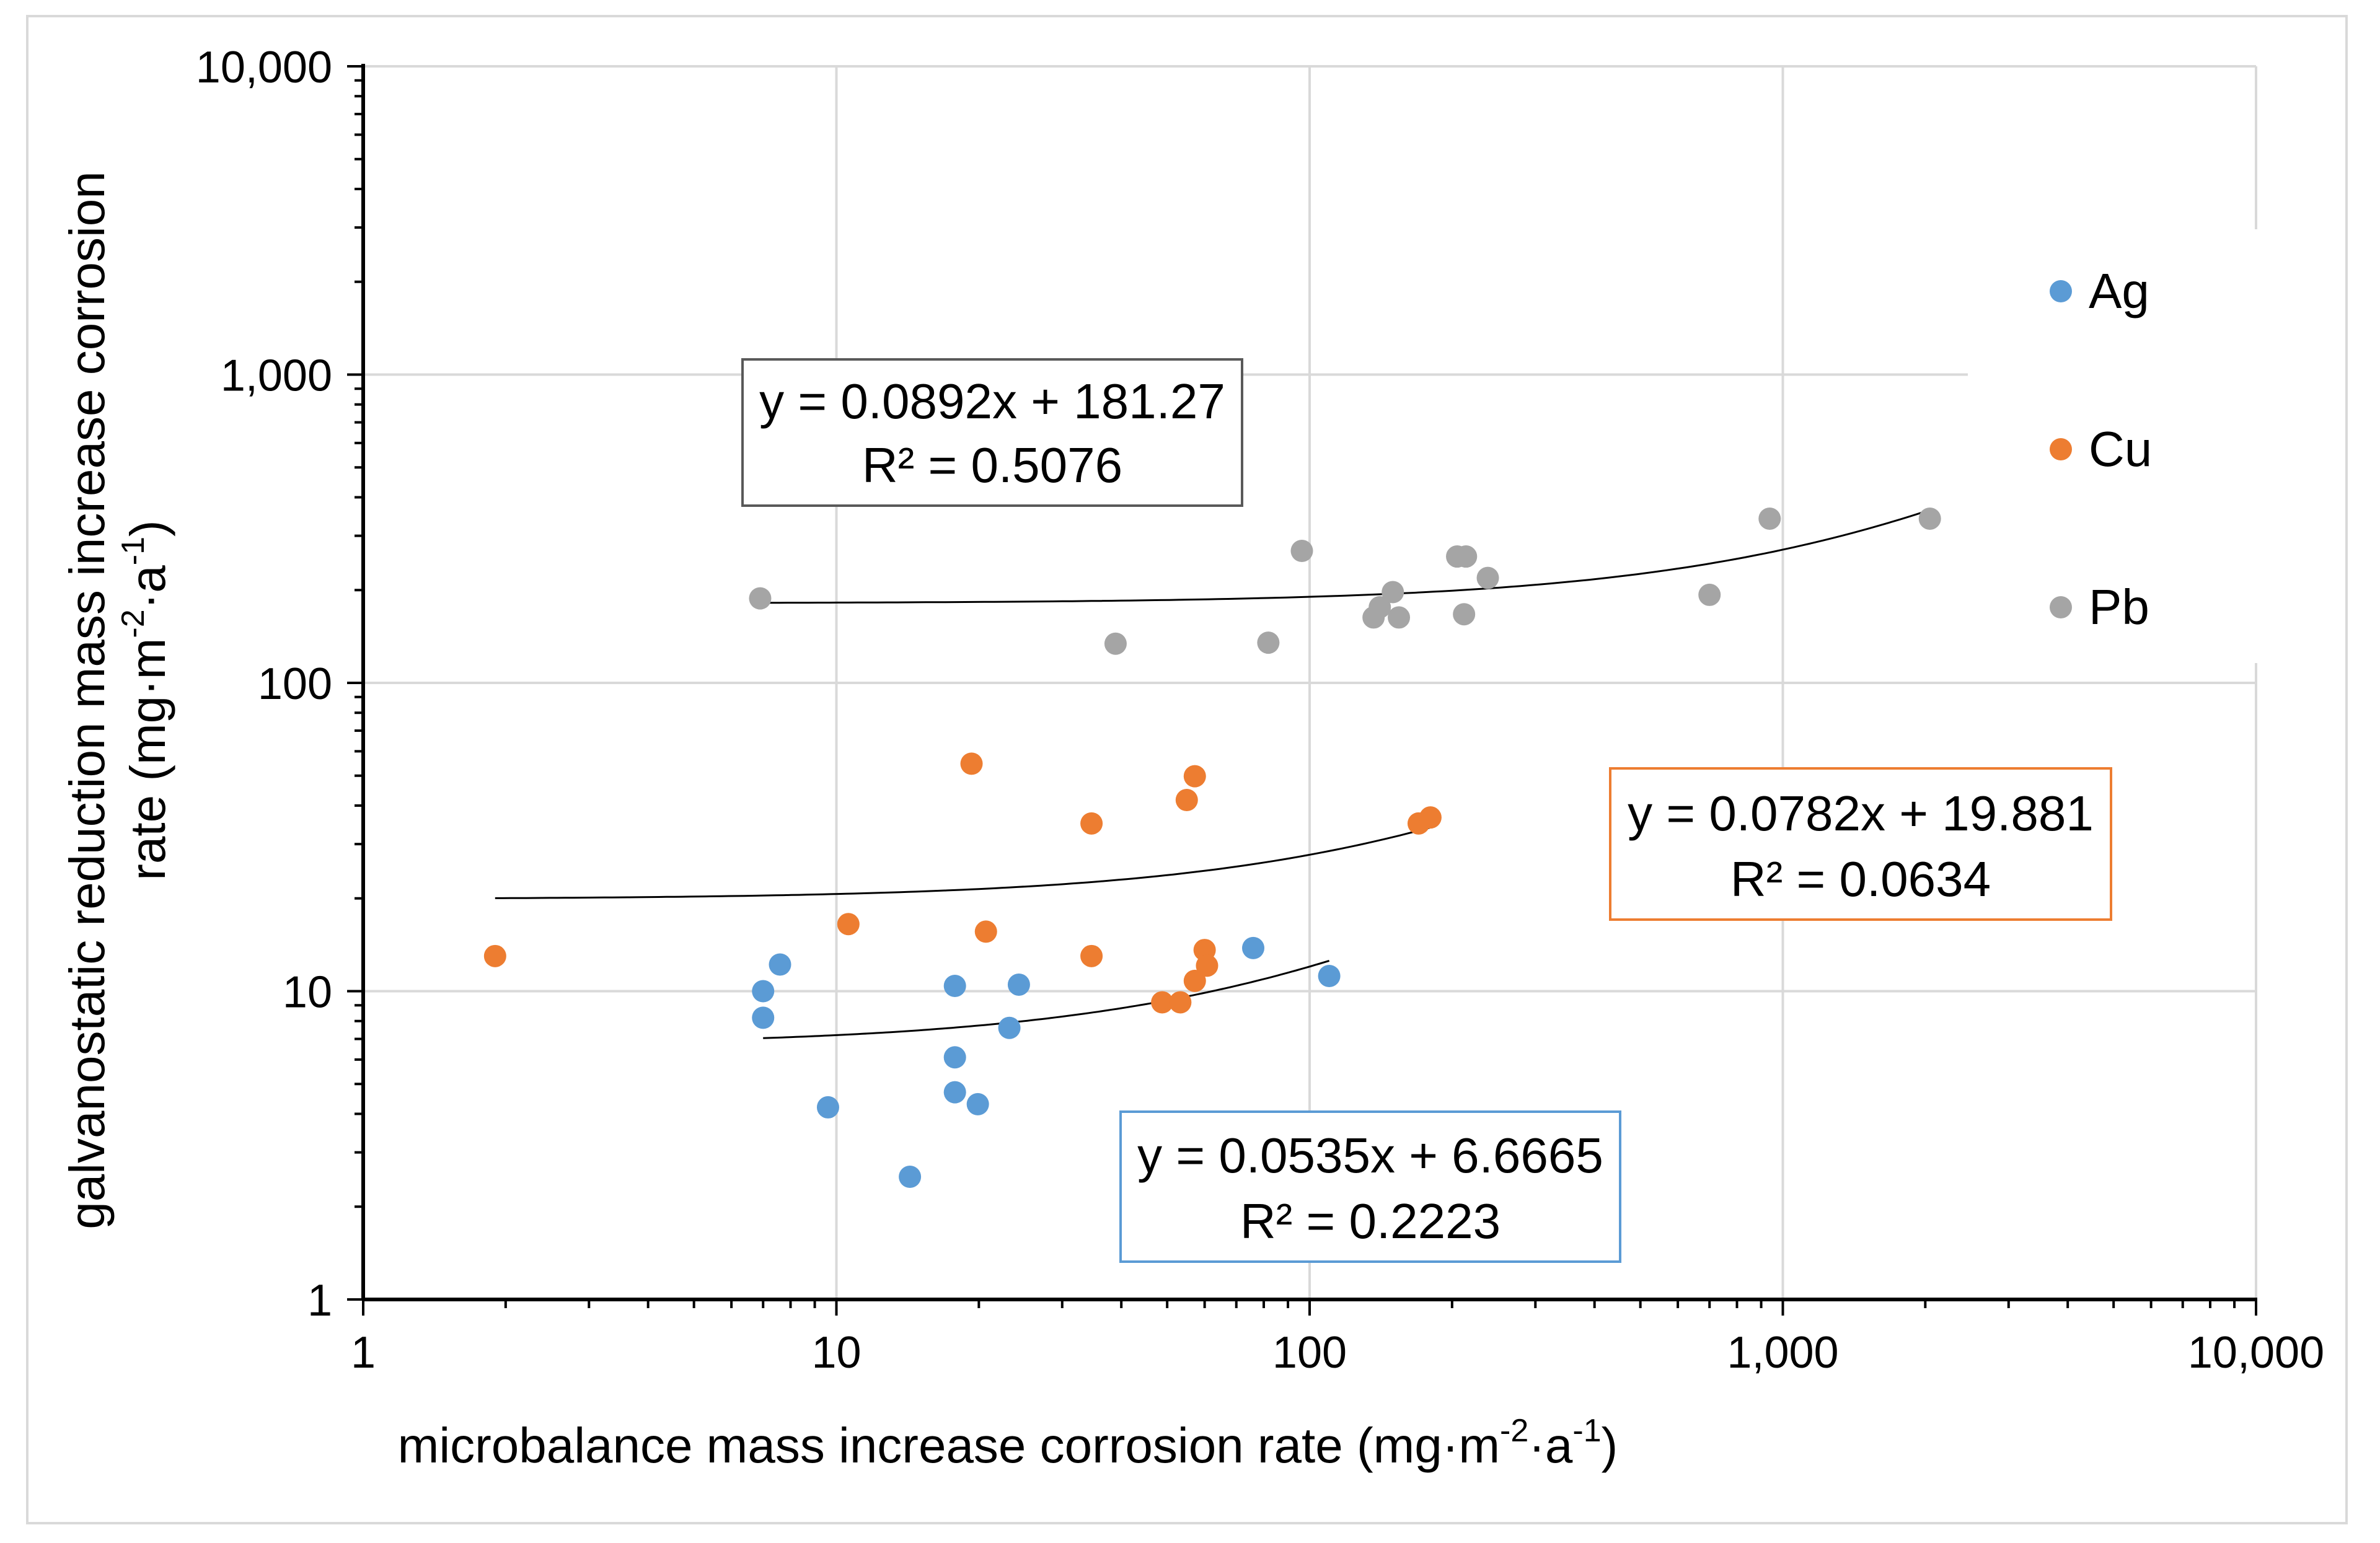 This screenshot has width=2380, height=1543. Describe the element at coordinates (133, 623) in the screenshot. I see `y-axis-title-sup-1: -2` at that location.